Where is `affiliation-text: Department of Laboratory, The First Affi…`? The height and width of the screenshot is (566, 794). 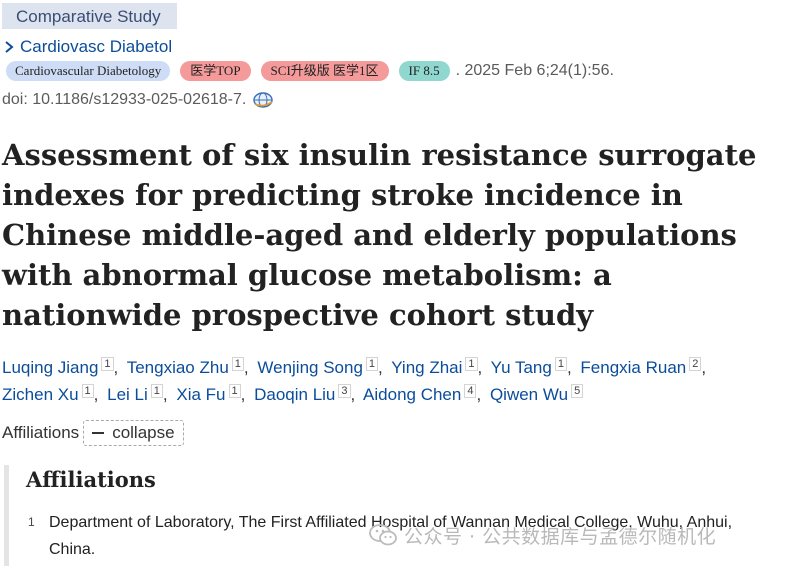
affiliation-text: Department of Laboratory, The First Affi… is located at coordinates (391, 536).